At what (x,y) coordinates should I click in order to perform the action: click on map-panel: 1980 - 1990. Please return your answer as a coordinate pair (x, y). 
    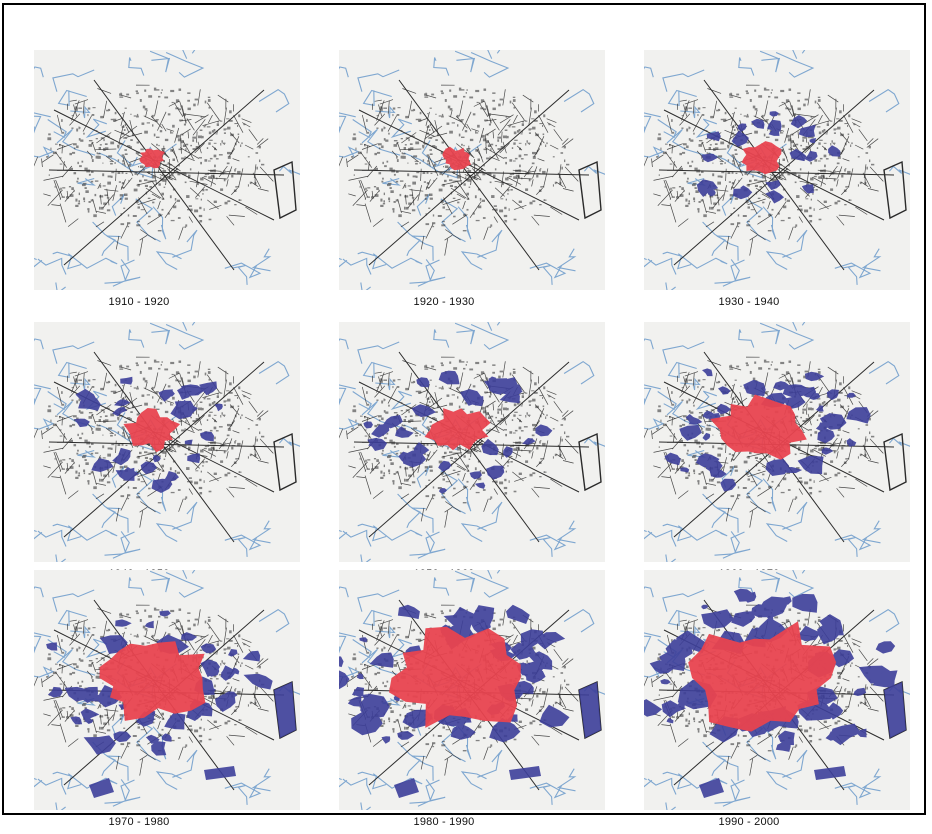
    Looking at the image, I should click on (472, 702).